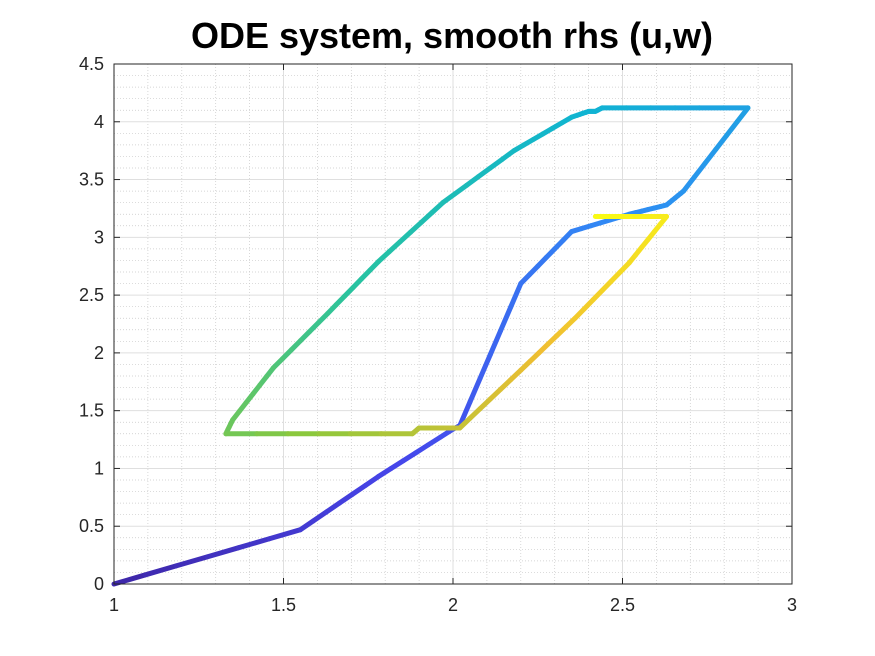 This screenshot has width=875, height=656. Describe the element at coordinates (91, 180) in the screenshot. I see `y-tick-label: 3.5` at that location.